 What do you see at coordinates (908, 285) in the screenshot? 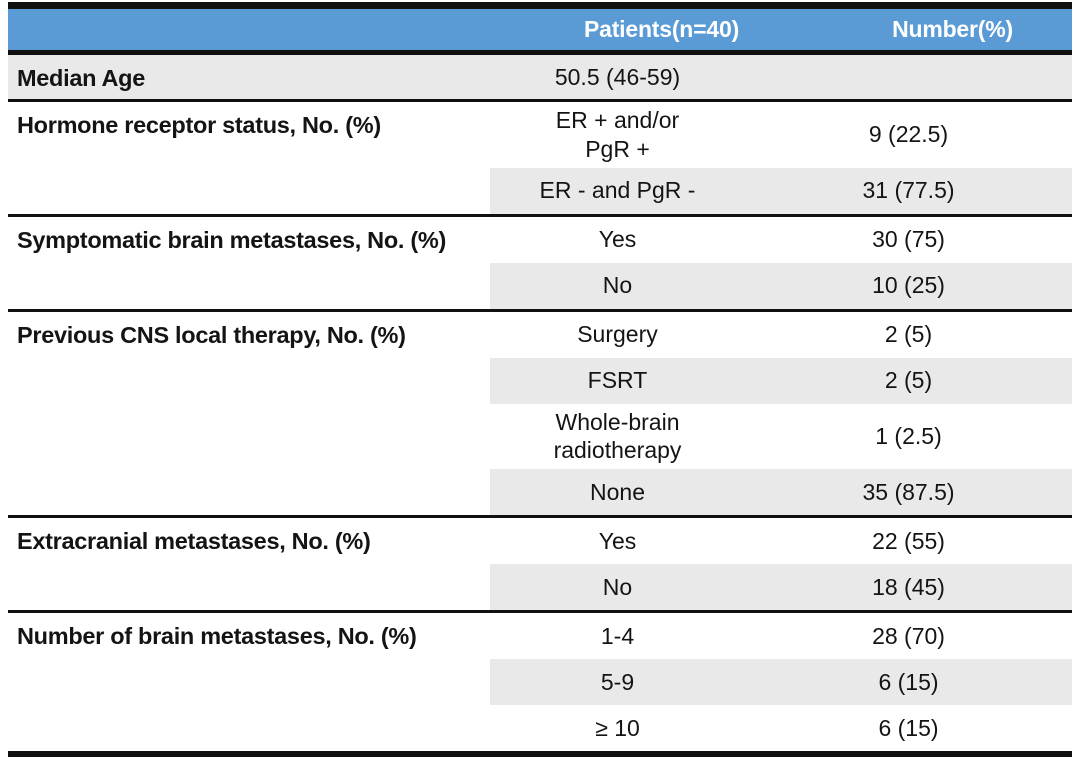
I see `value-cell: 10 (25)` at bounding box center [908, 285].